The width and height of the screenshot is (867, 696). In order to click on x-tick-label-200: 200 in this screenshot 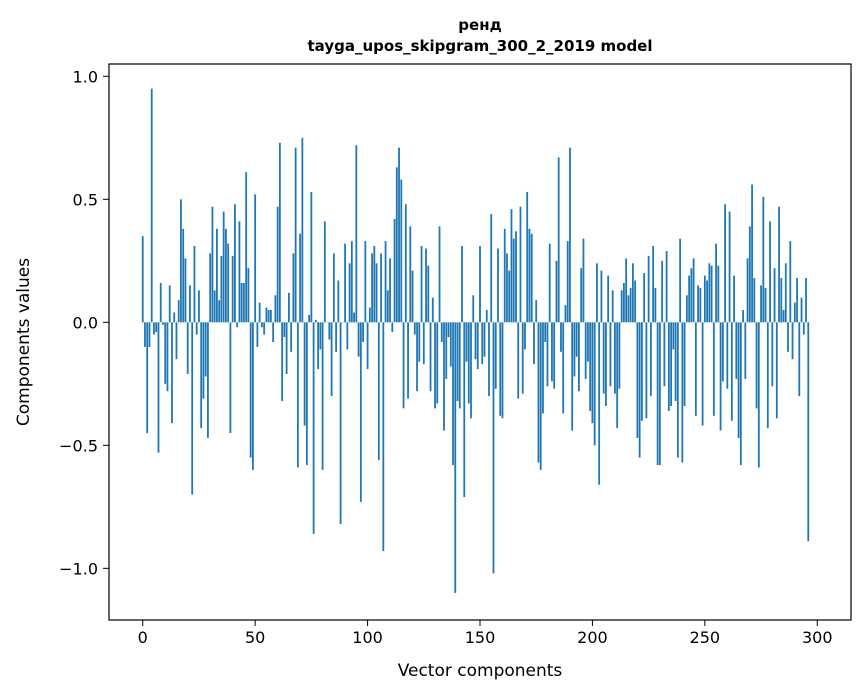, I will do `click(592, 637)`.